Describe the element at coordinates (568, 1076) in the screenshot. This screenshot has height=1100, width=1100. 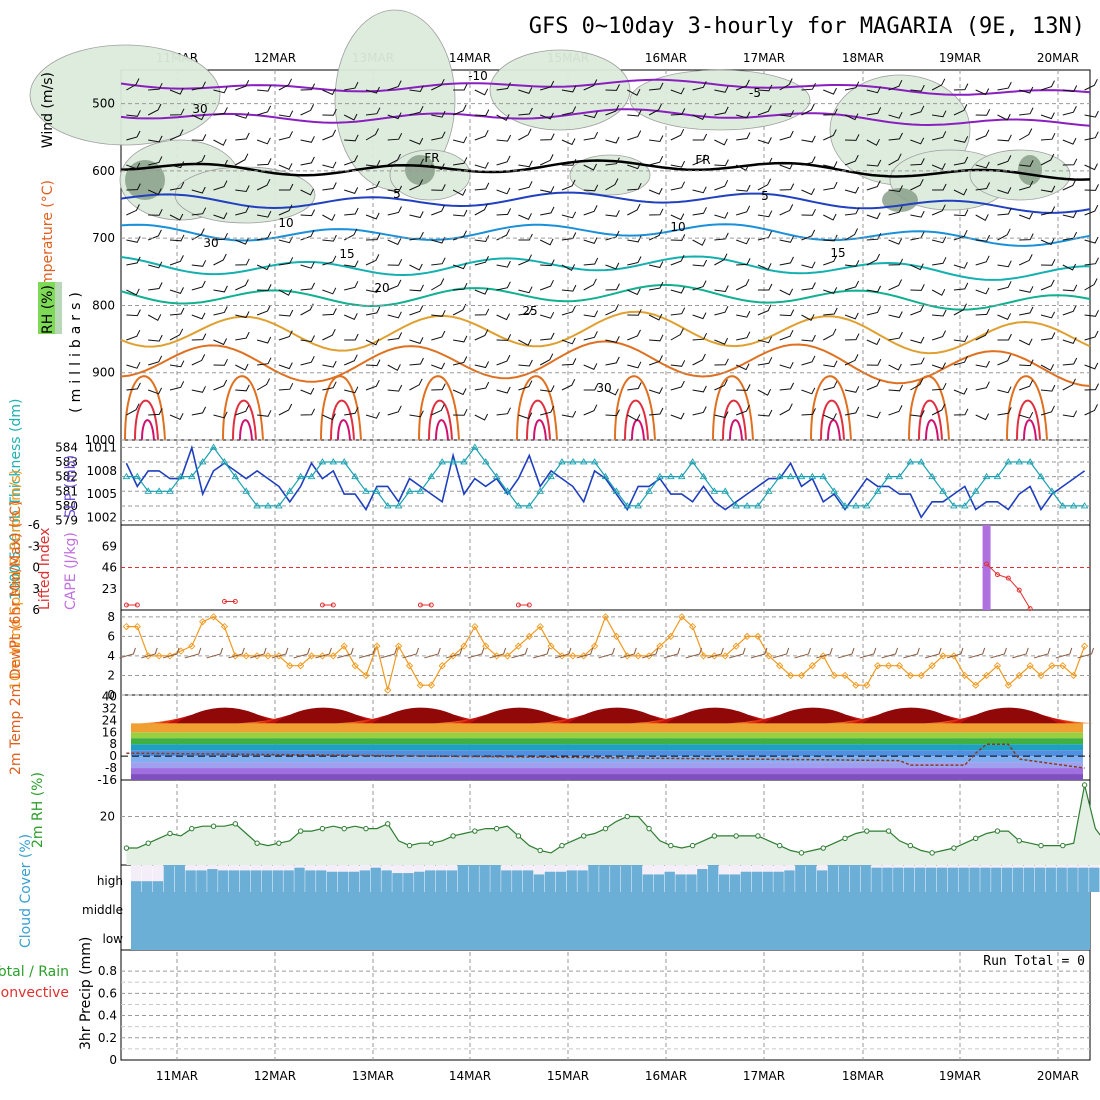
I see `bottom-date-label: 15MAR` at that location.